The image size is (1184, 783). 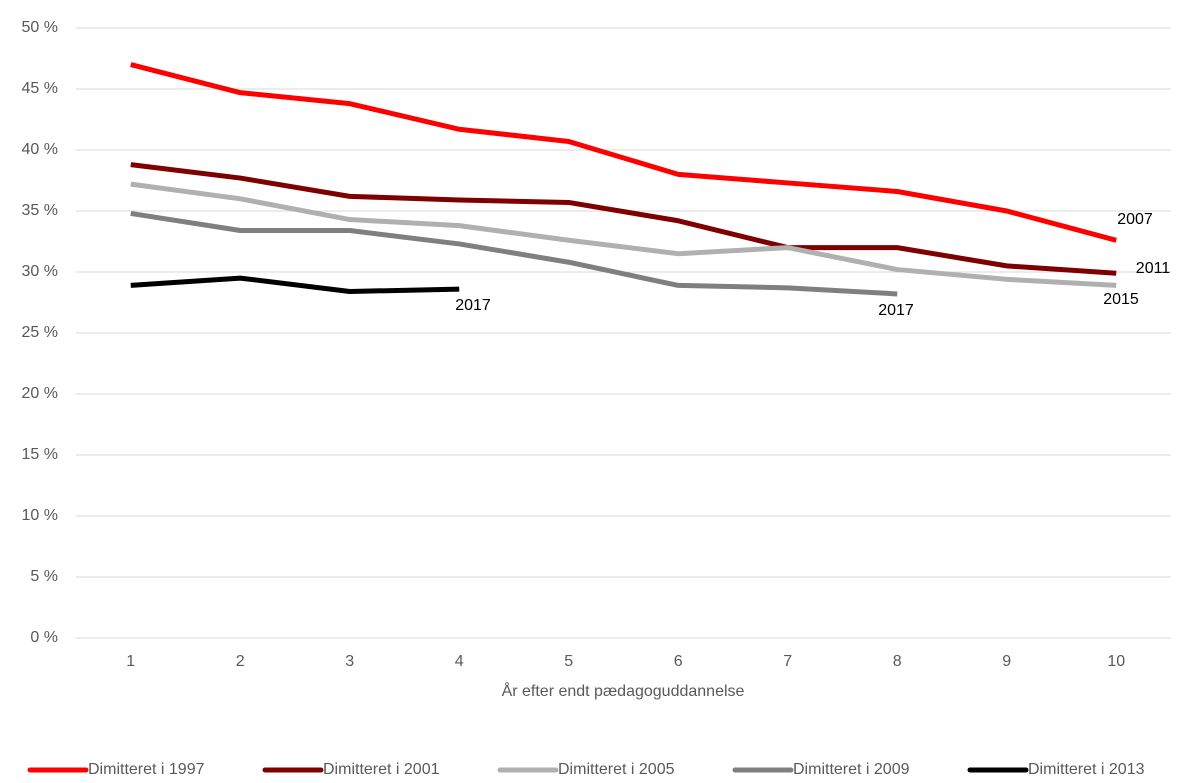 What do you see at coordinates (40, 210) in the screenshot?
I see `y-tick-label: 35 %` at bounding box center [40, 210].